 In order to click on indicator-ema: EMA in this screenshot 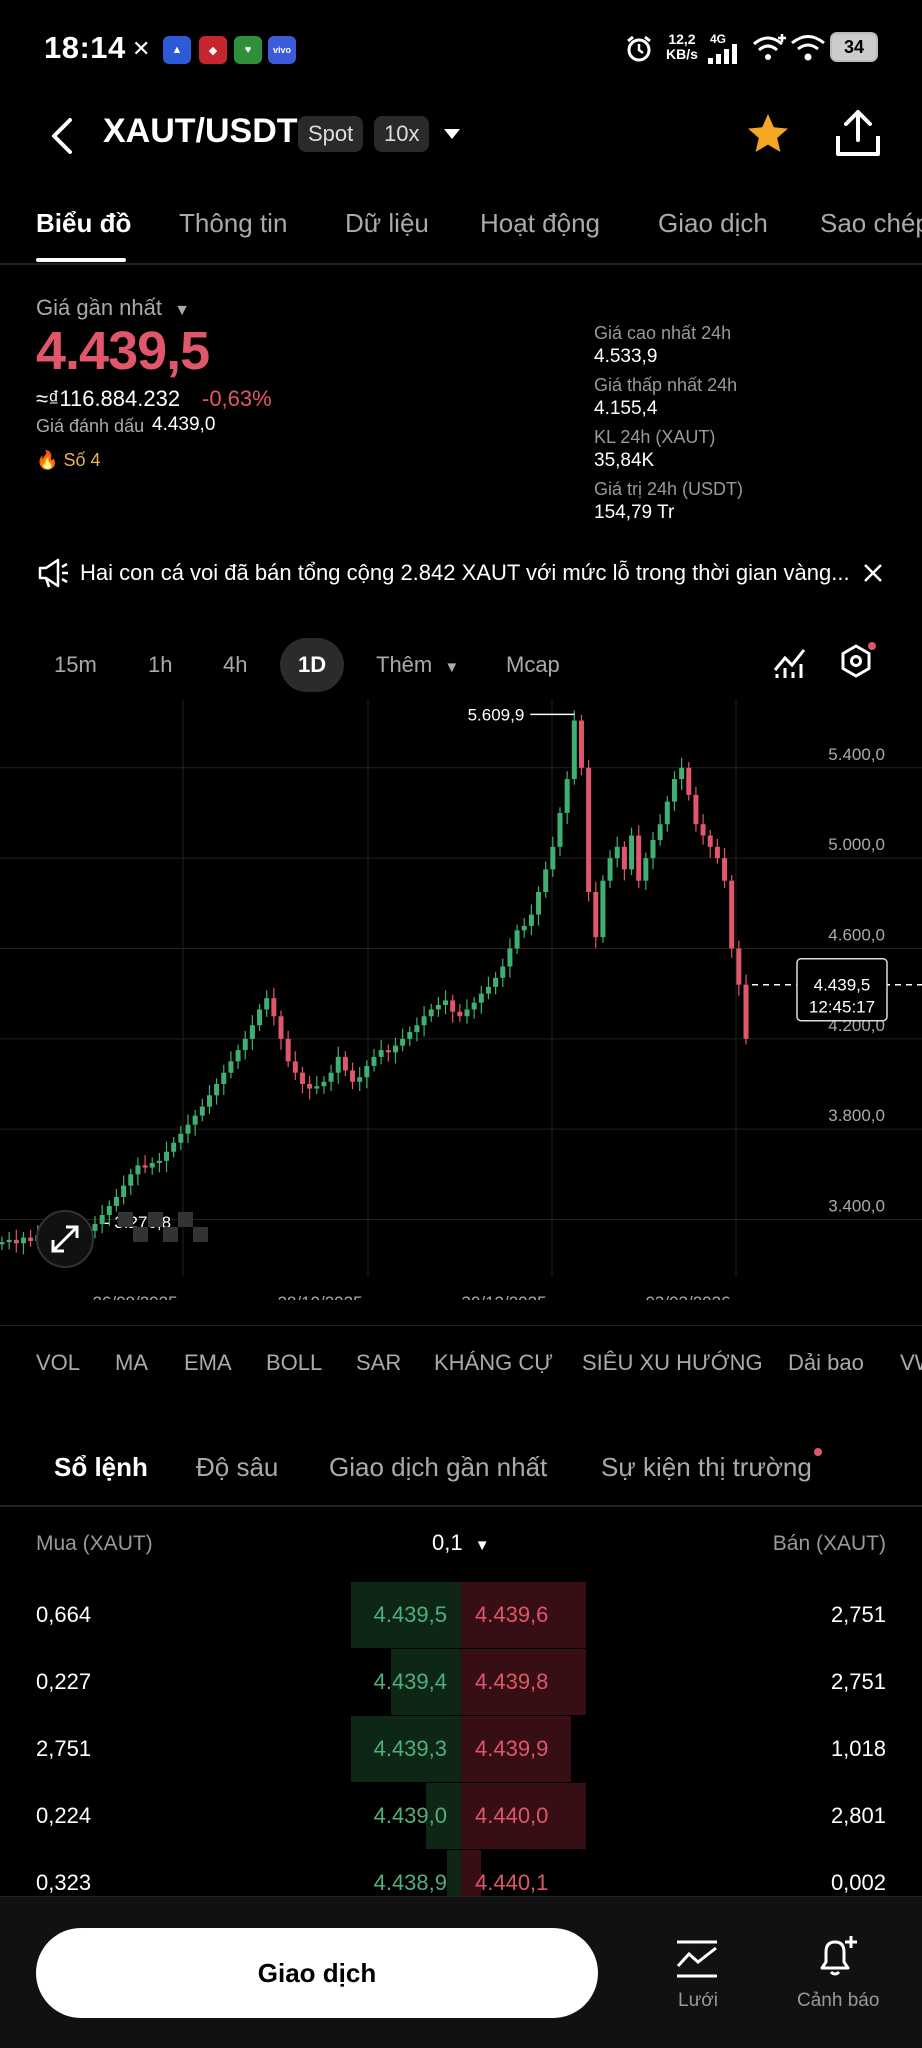, I will do `click(208, 1362)`.